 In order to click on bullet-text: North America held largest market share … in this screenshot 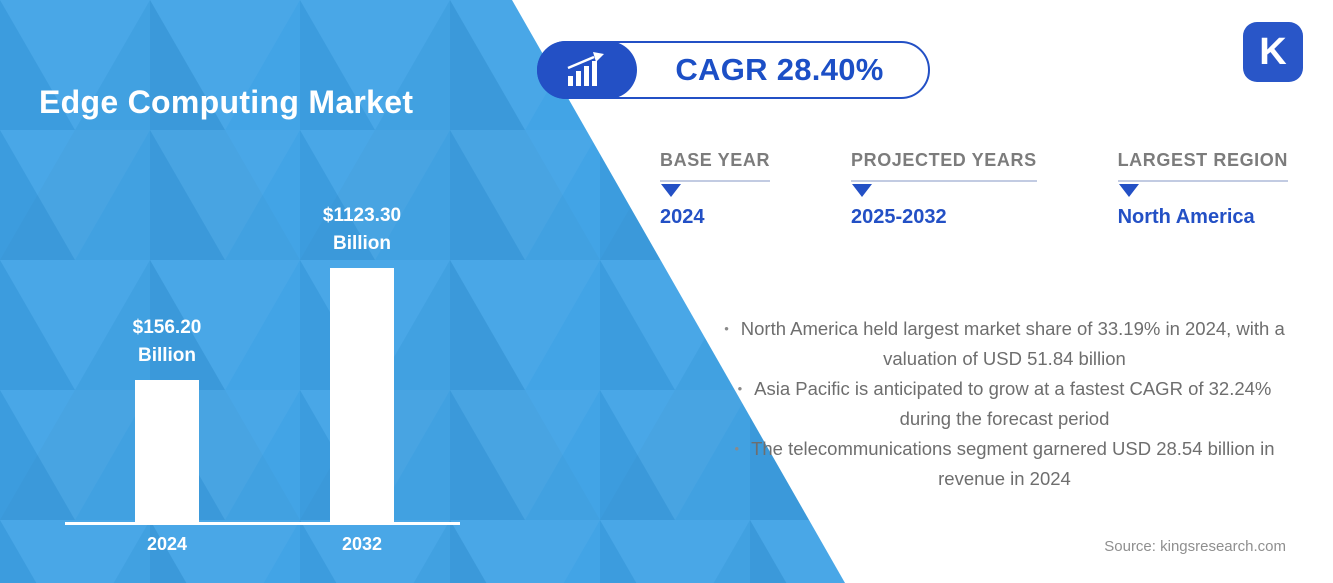, I will do `click(1012, 343)`.